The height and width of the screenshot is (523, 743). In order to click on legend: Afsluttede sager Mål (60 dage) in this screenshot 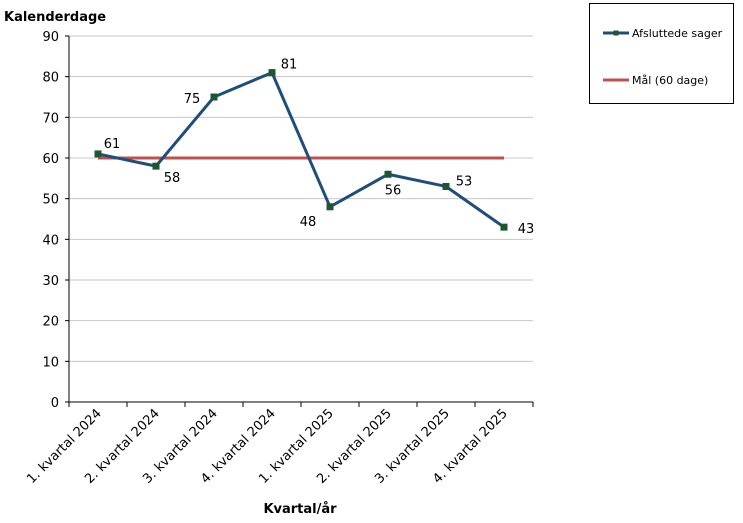, I will do `click(661, 53)`.